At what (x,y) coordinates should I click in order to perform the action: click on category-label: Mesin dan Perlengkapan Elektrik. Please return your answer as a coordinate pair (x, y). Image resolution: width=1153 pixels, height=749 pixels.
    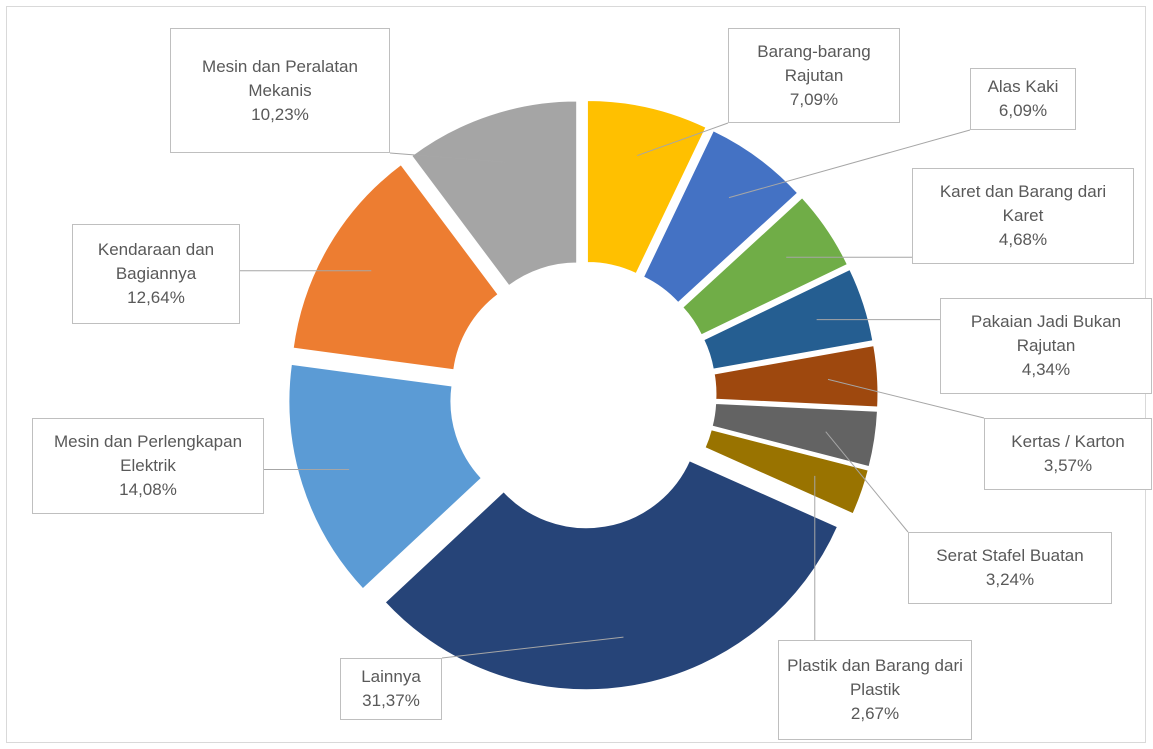
    Looking at the image, I should click on (148, 453).